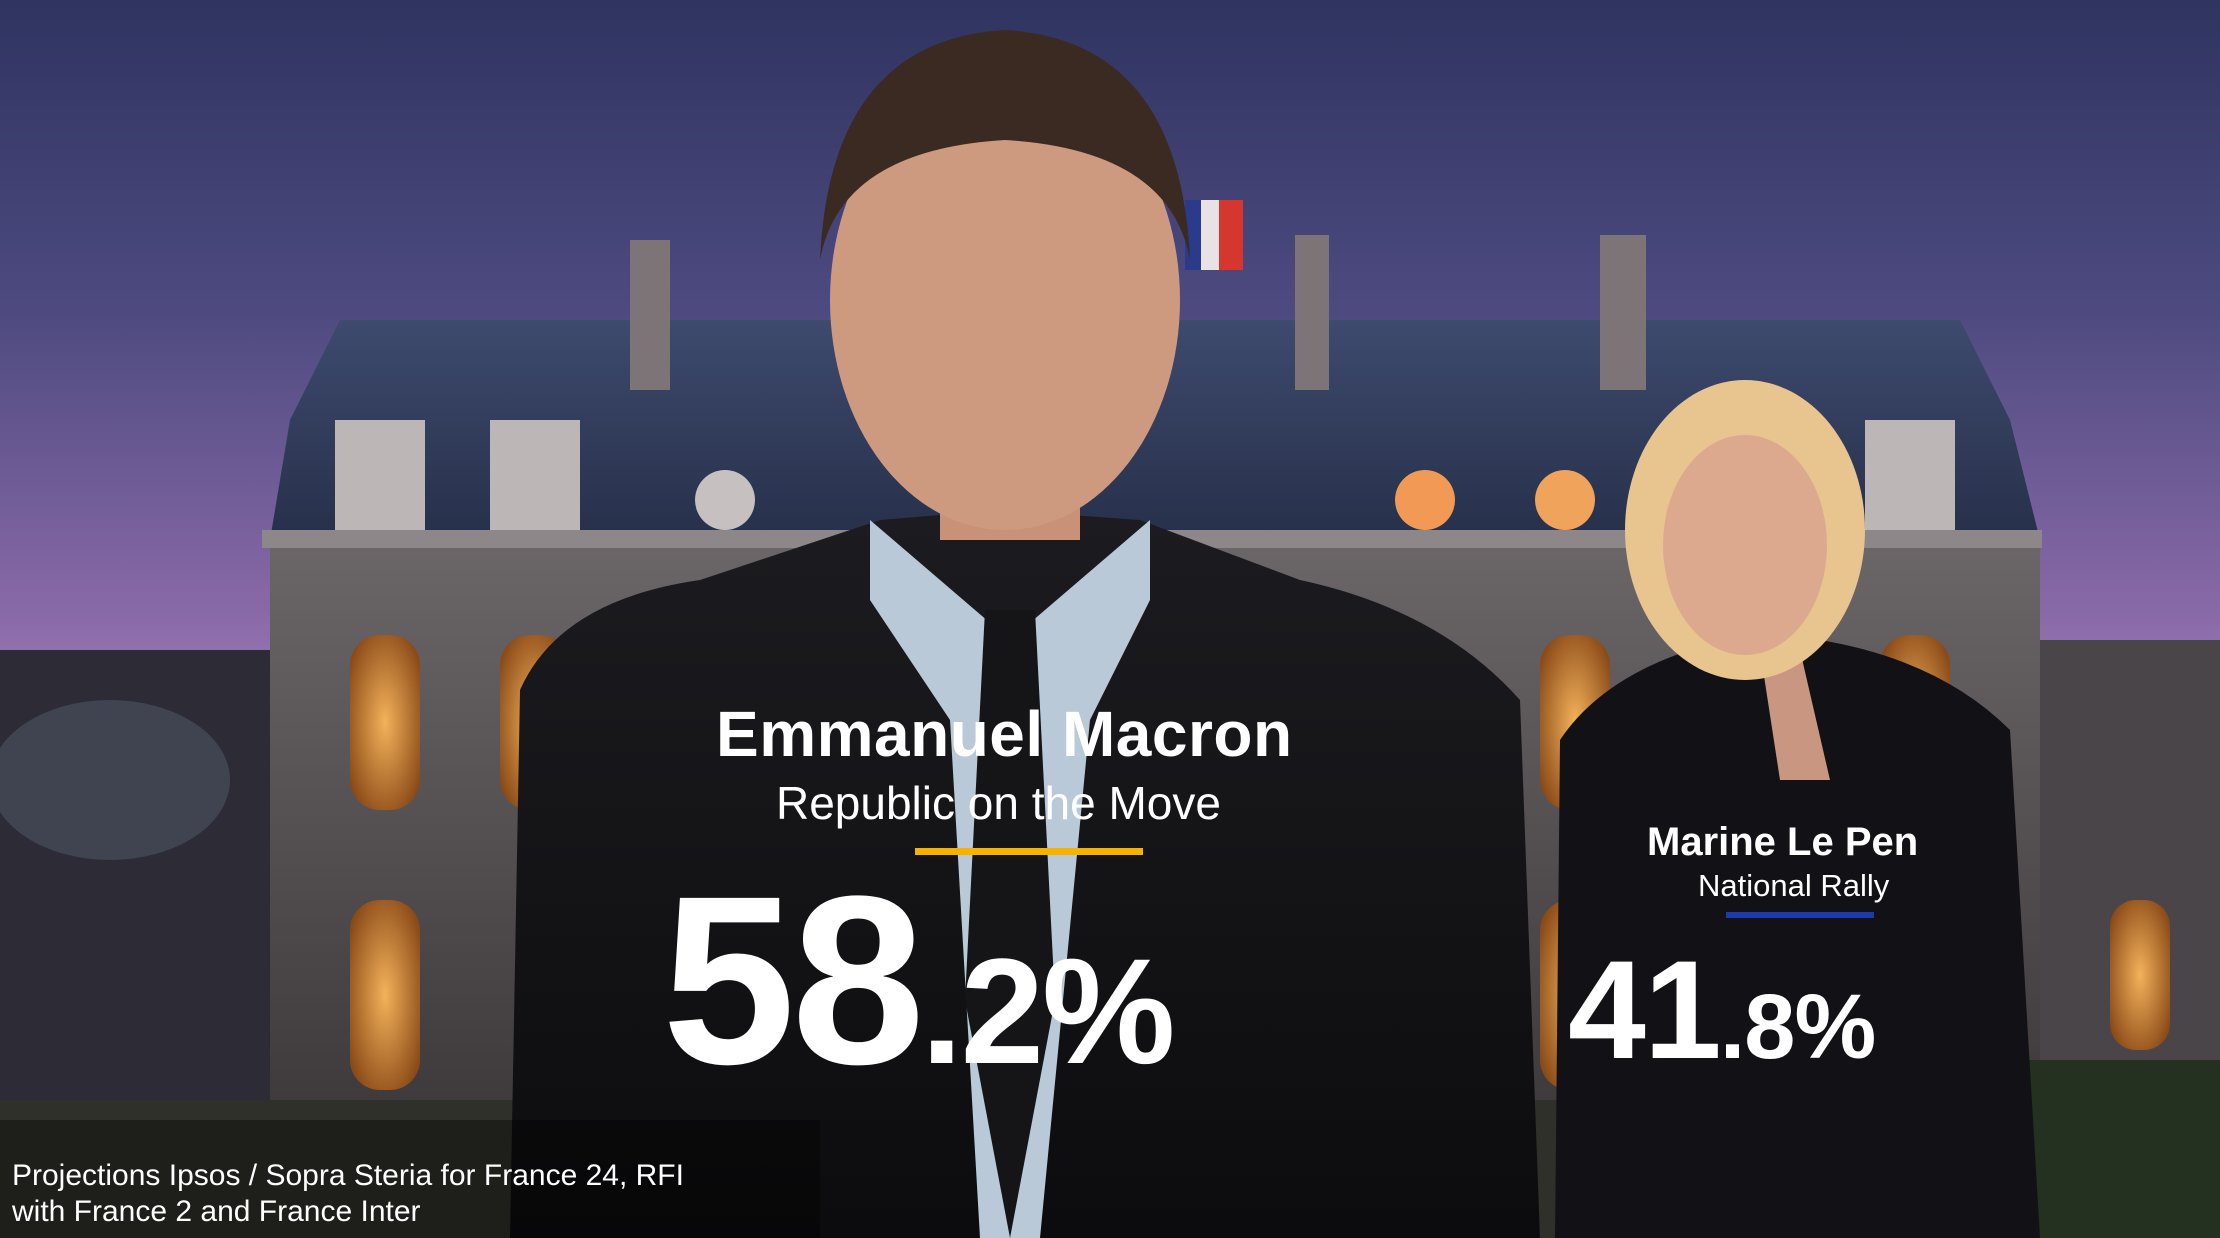 Image resolution: width=2220 pixels, height=1238 pixels. Describe the element at coordinates (216, 1211) in the screenshot. I see `source-line-2: with France 2 and France Inter` at that location.